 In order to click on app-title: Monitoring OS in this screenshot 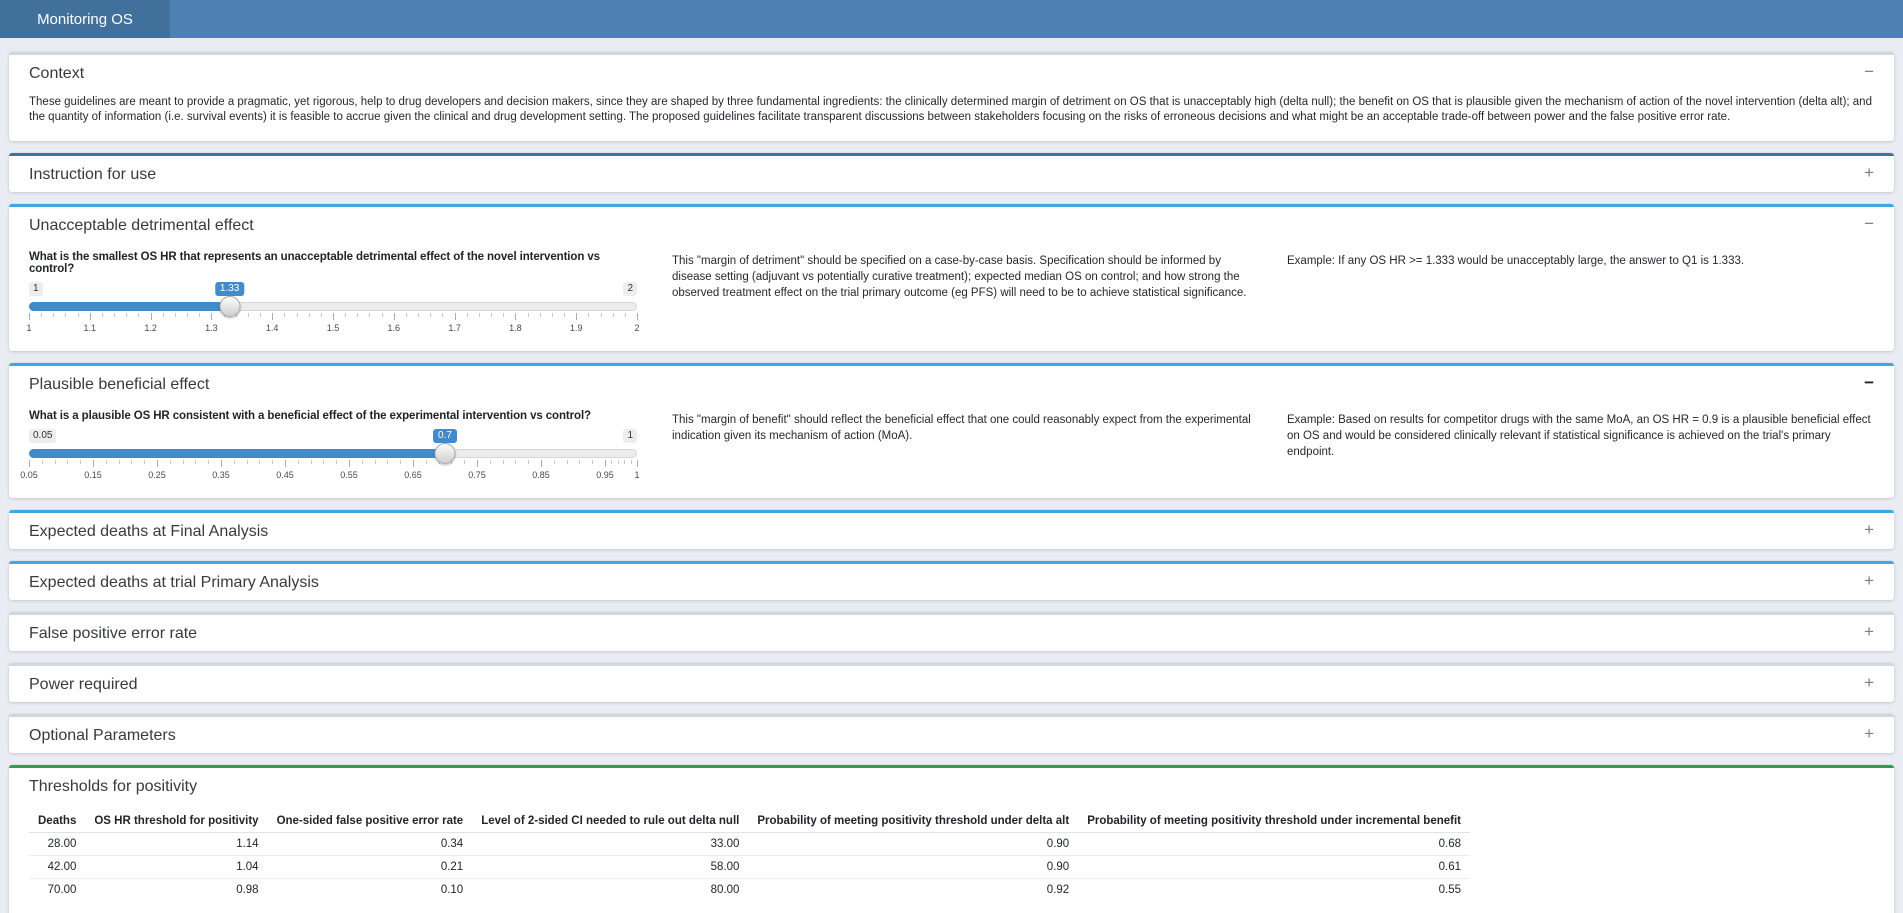, I will do `click(85, 19)`.